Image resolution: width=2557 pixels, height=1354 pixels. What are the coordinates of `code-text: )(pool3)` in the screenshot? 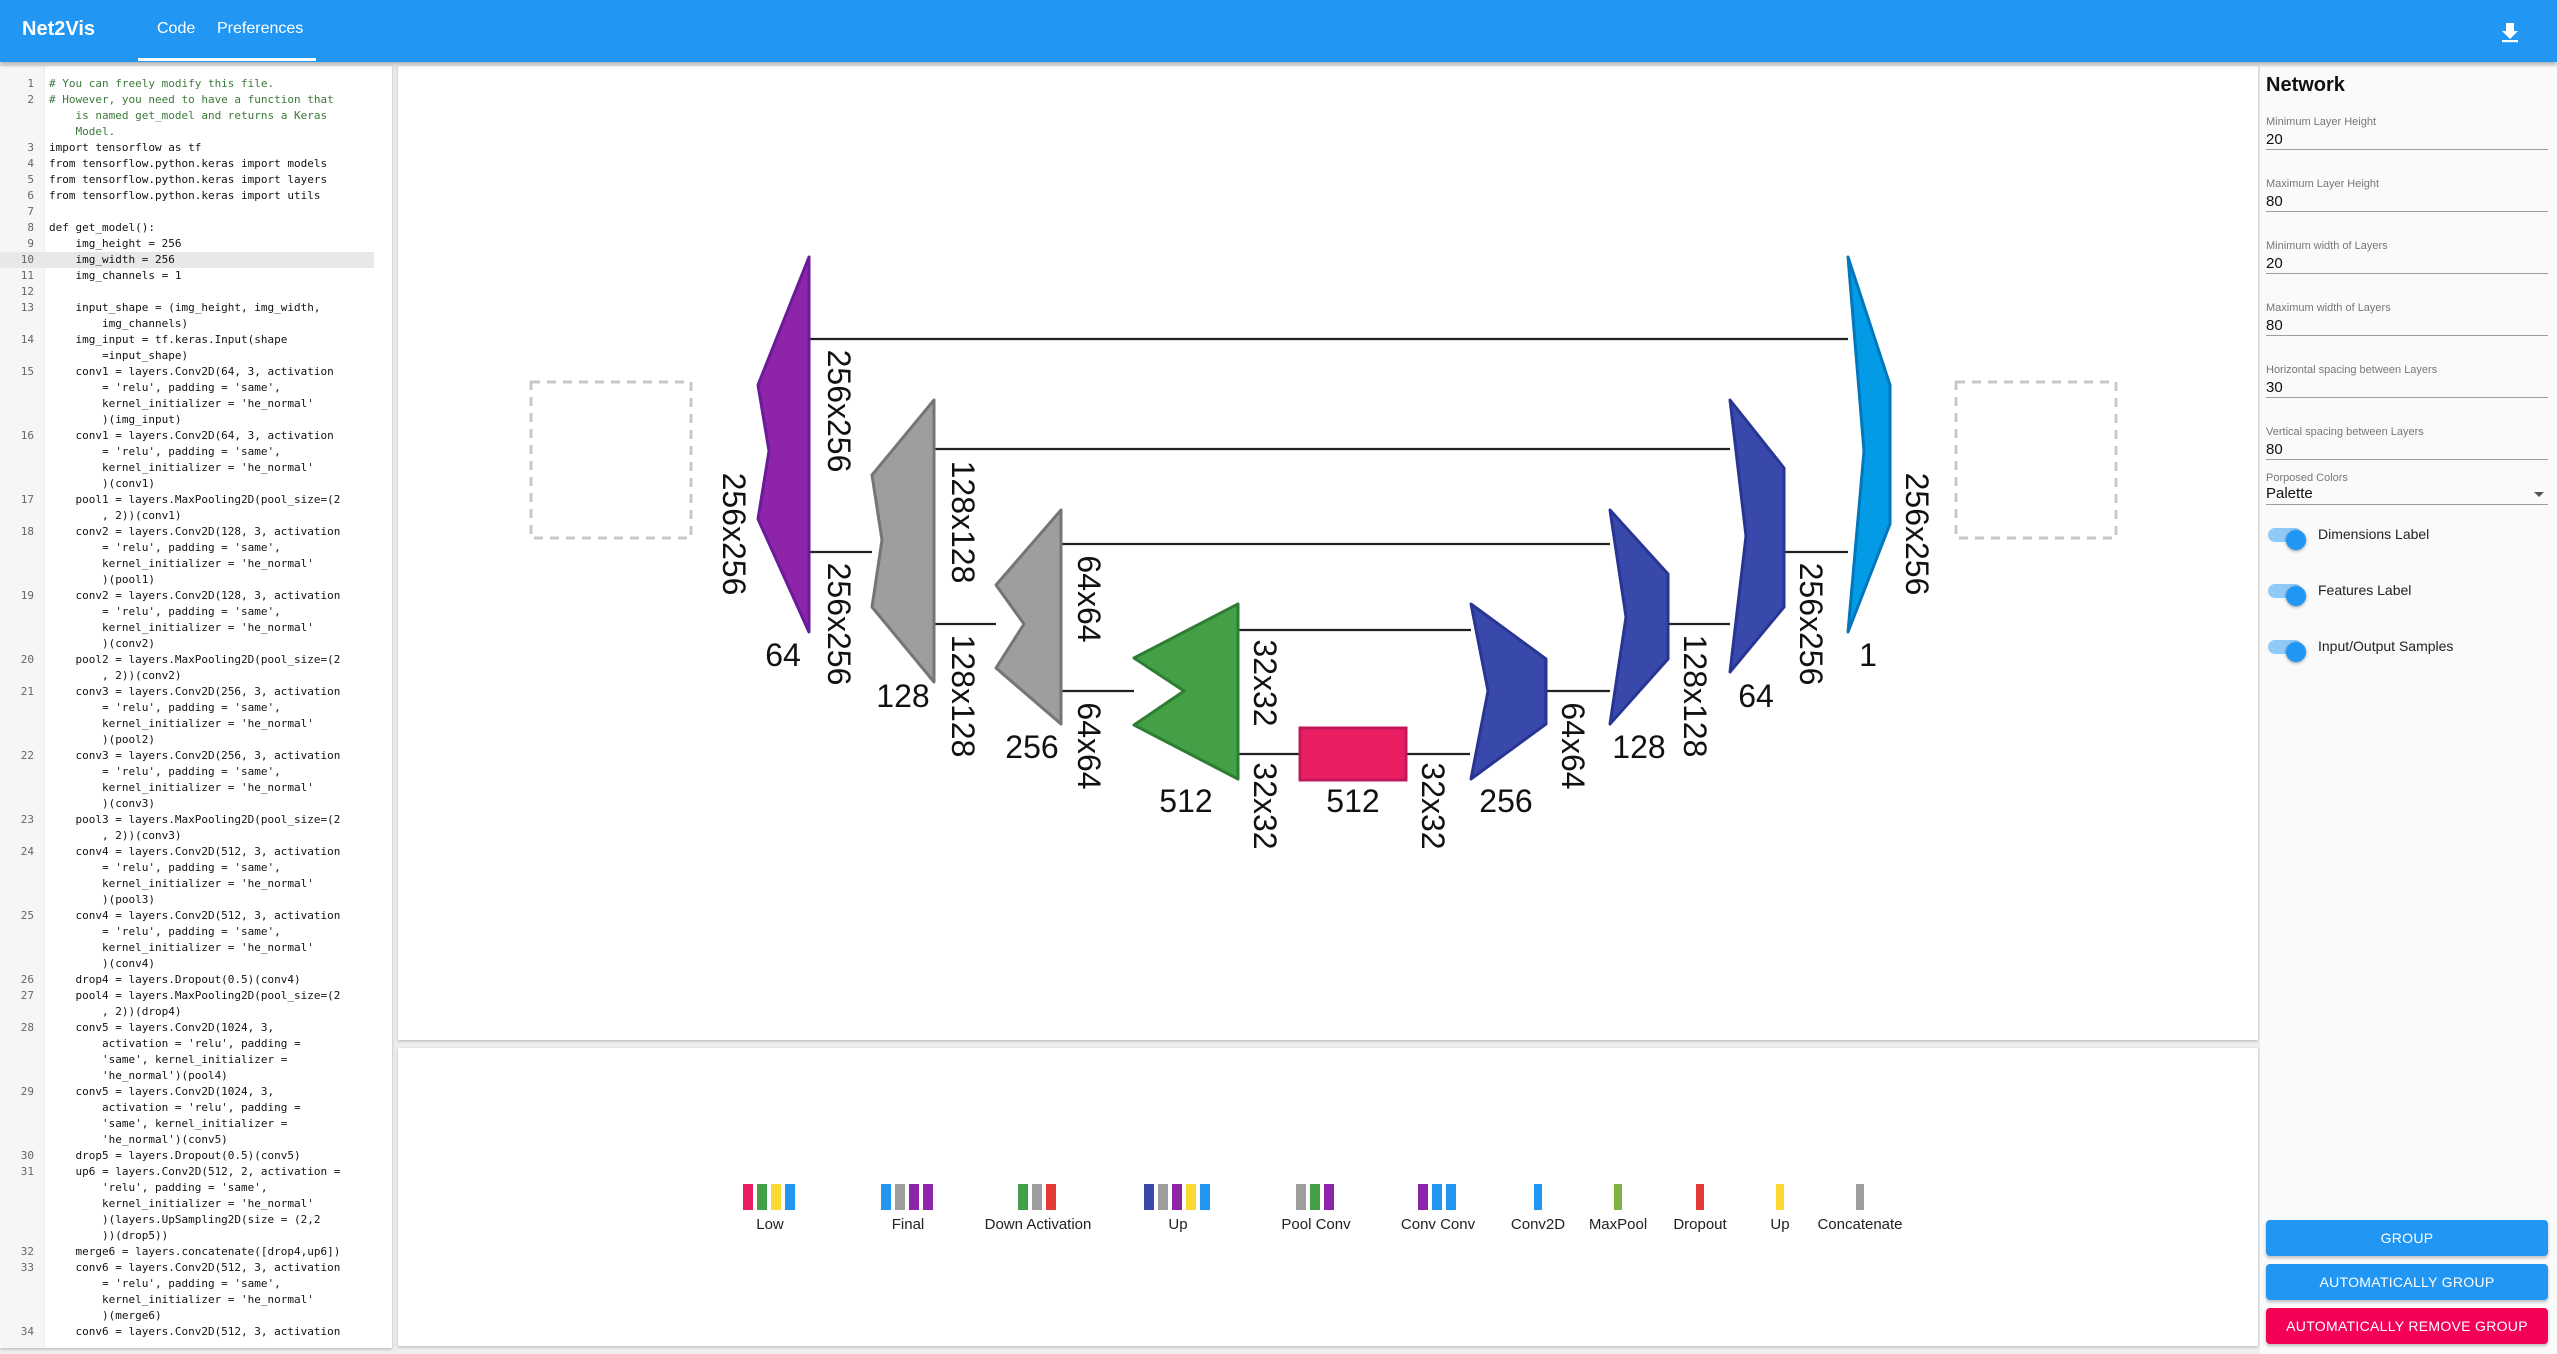 It's located at (102, 899).